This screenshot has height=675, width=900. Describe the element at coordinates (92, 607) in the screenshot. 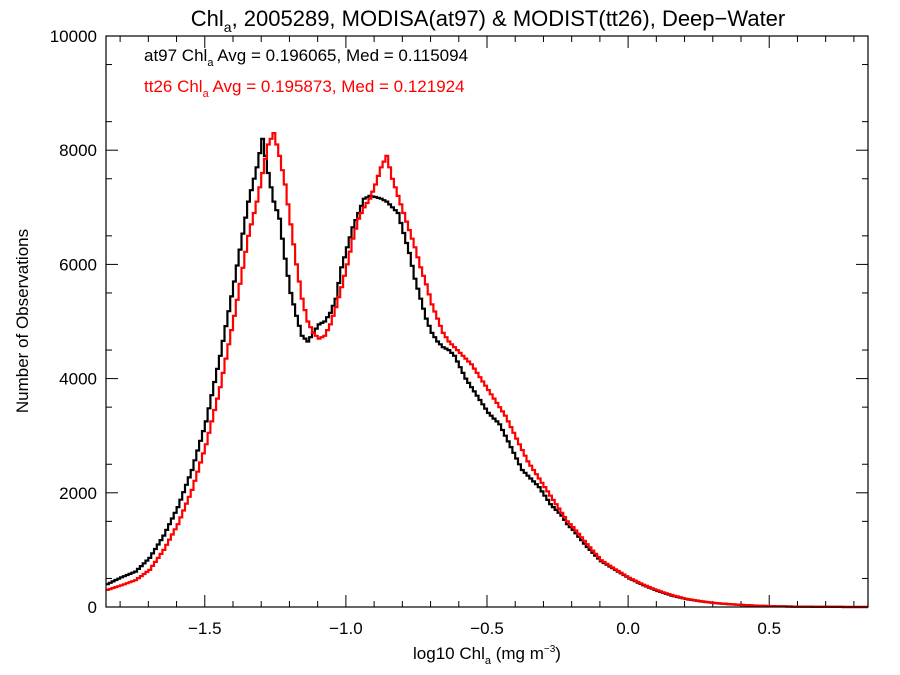

I see `y-tick-label: 0` at that location.